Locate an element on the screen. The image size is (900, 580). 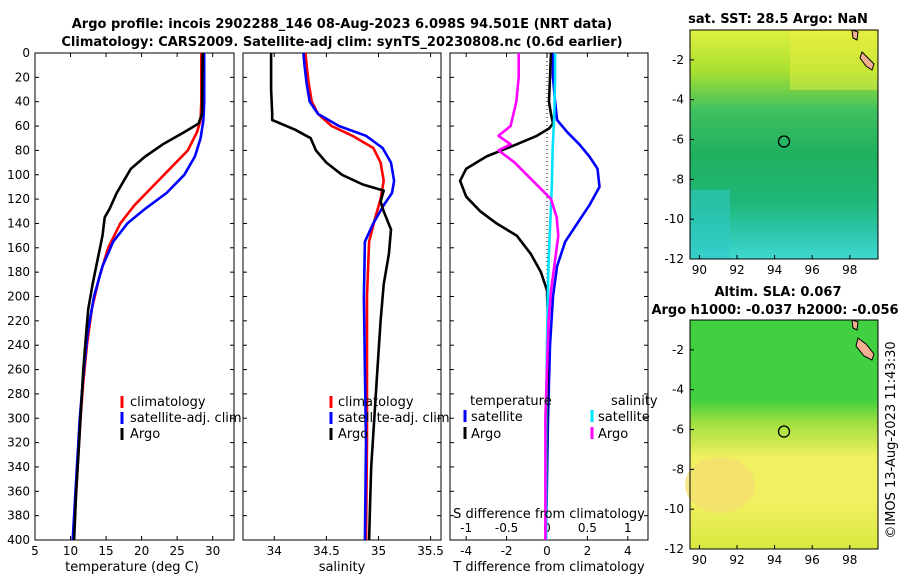
salinity-legend: climatology satellite-adj. clim Argo is located at coordinates (389, 418).